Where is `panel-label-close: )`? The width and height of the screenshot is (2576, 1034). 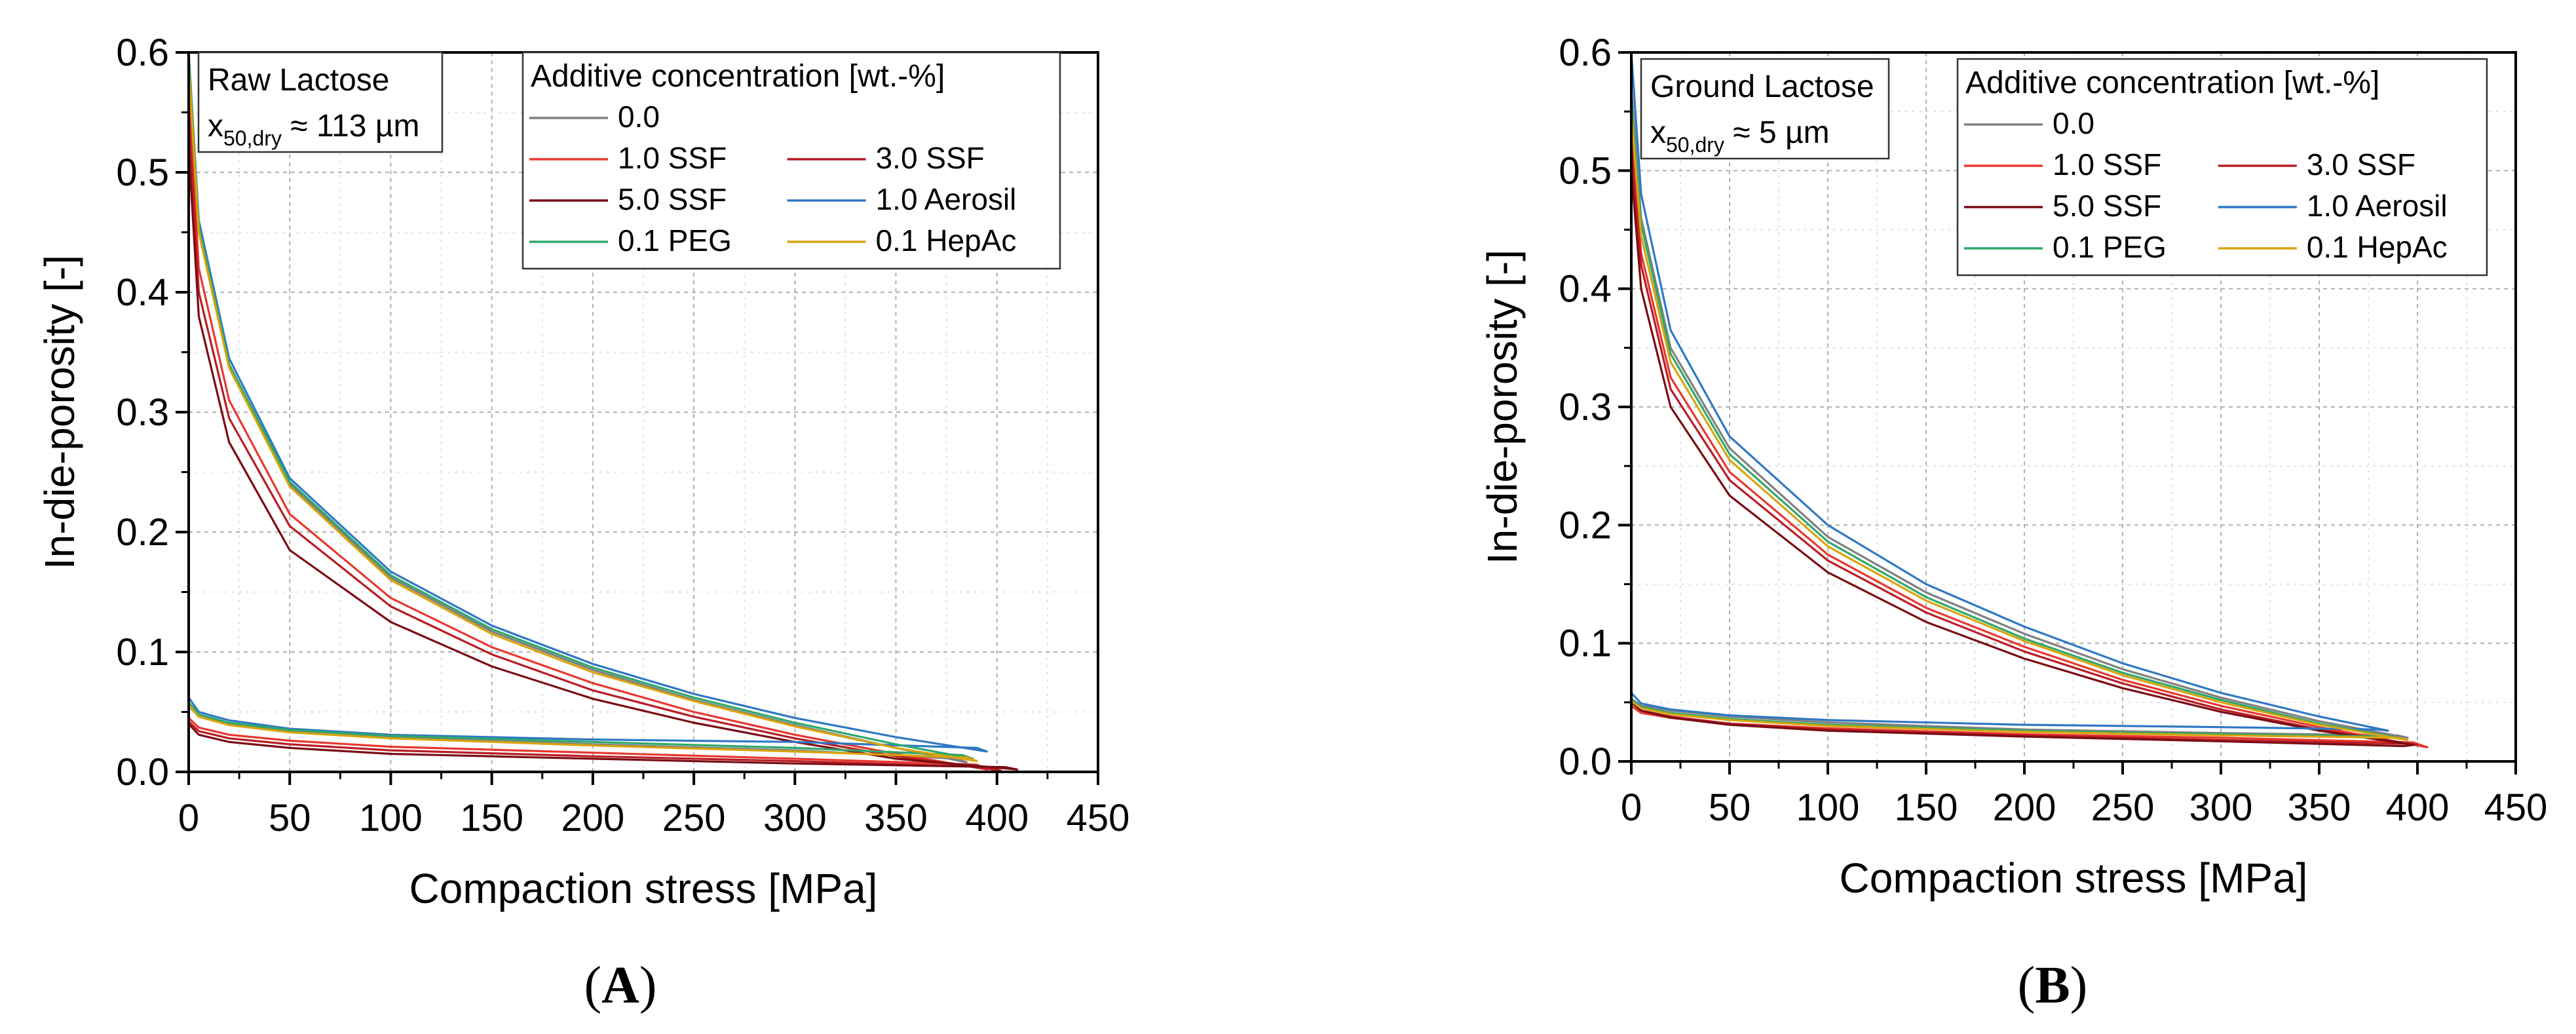 panel-label-close: ) is located at coordinates (2079, 985).